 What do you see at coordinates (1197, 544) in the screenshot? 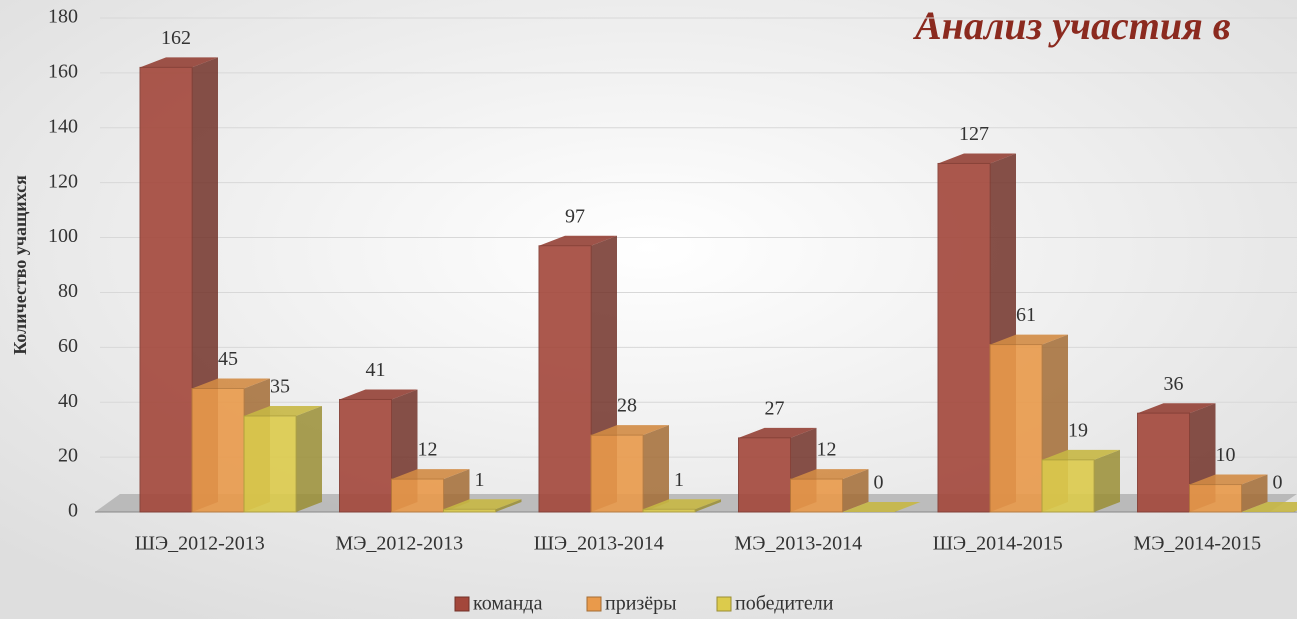
I see `x-tick-label: МЭ_2014-2015` at bounding box center [1197, 544].